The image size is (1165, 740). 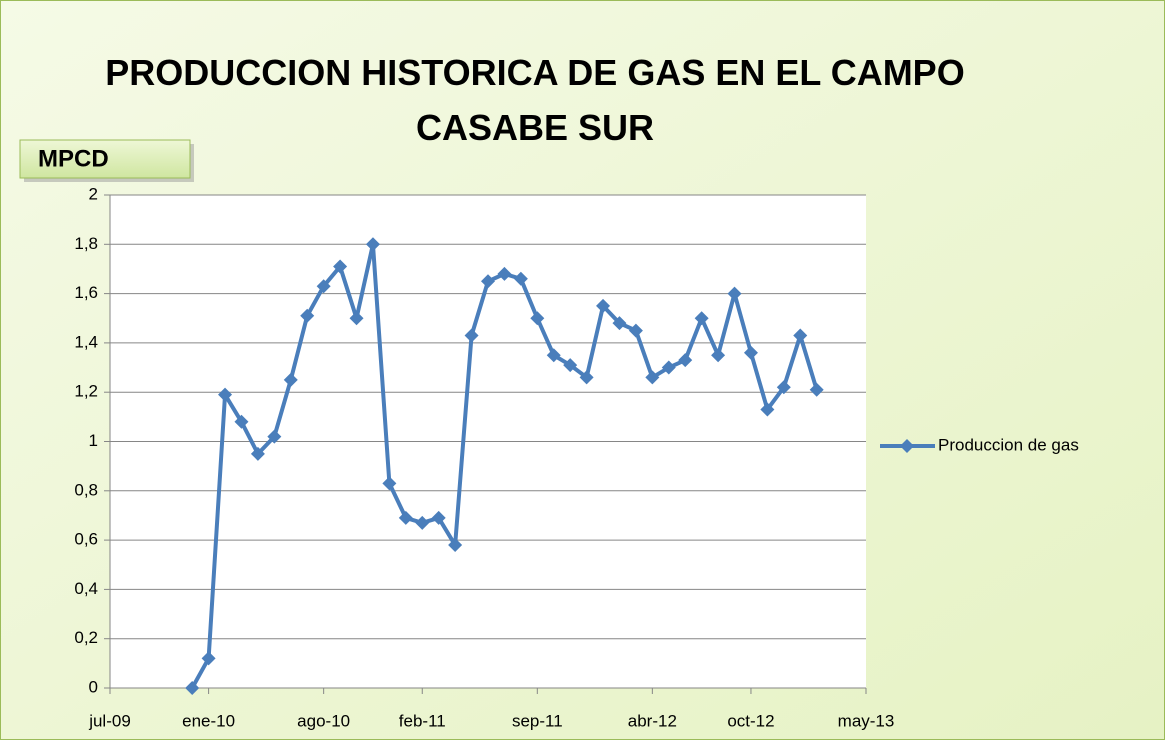 I want to click on legend-label: Produccion de gas, so click(x=1008, y=444).